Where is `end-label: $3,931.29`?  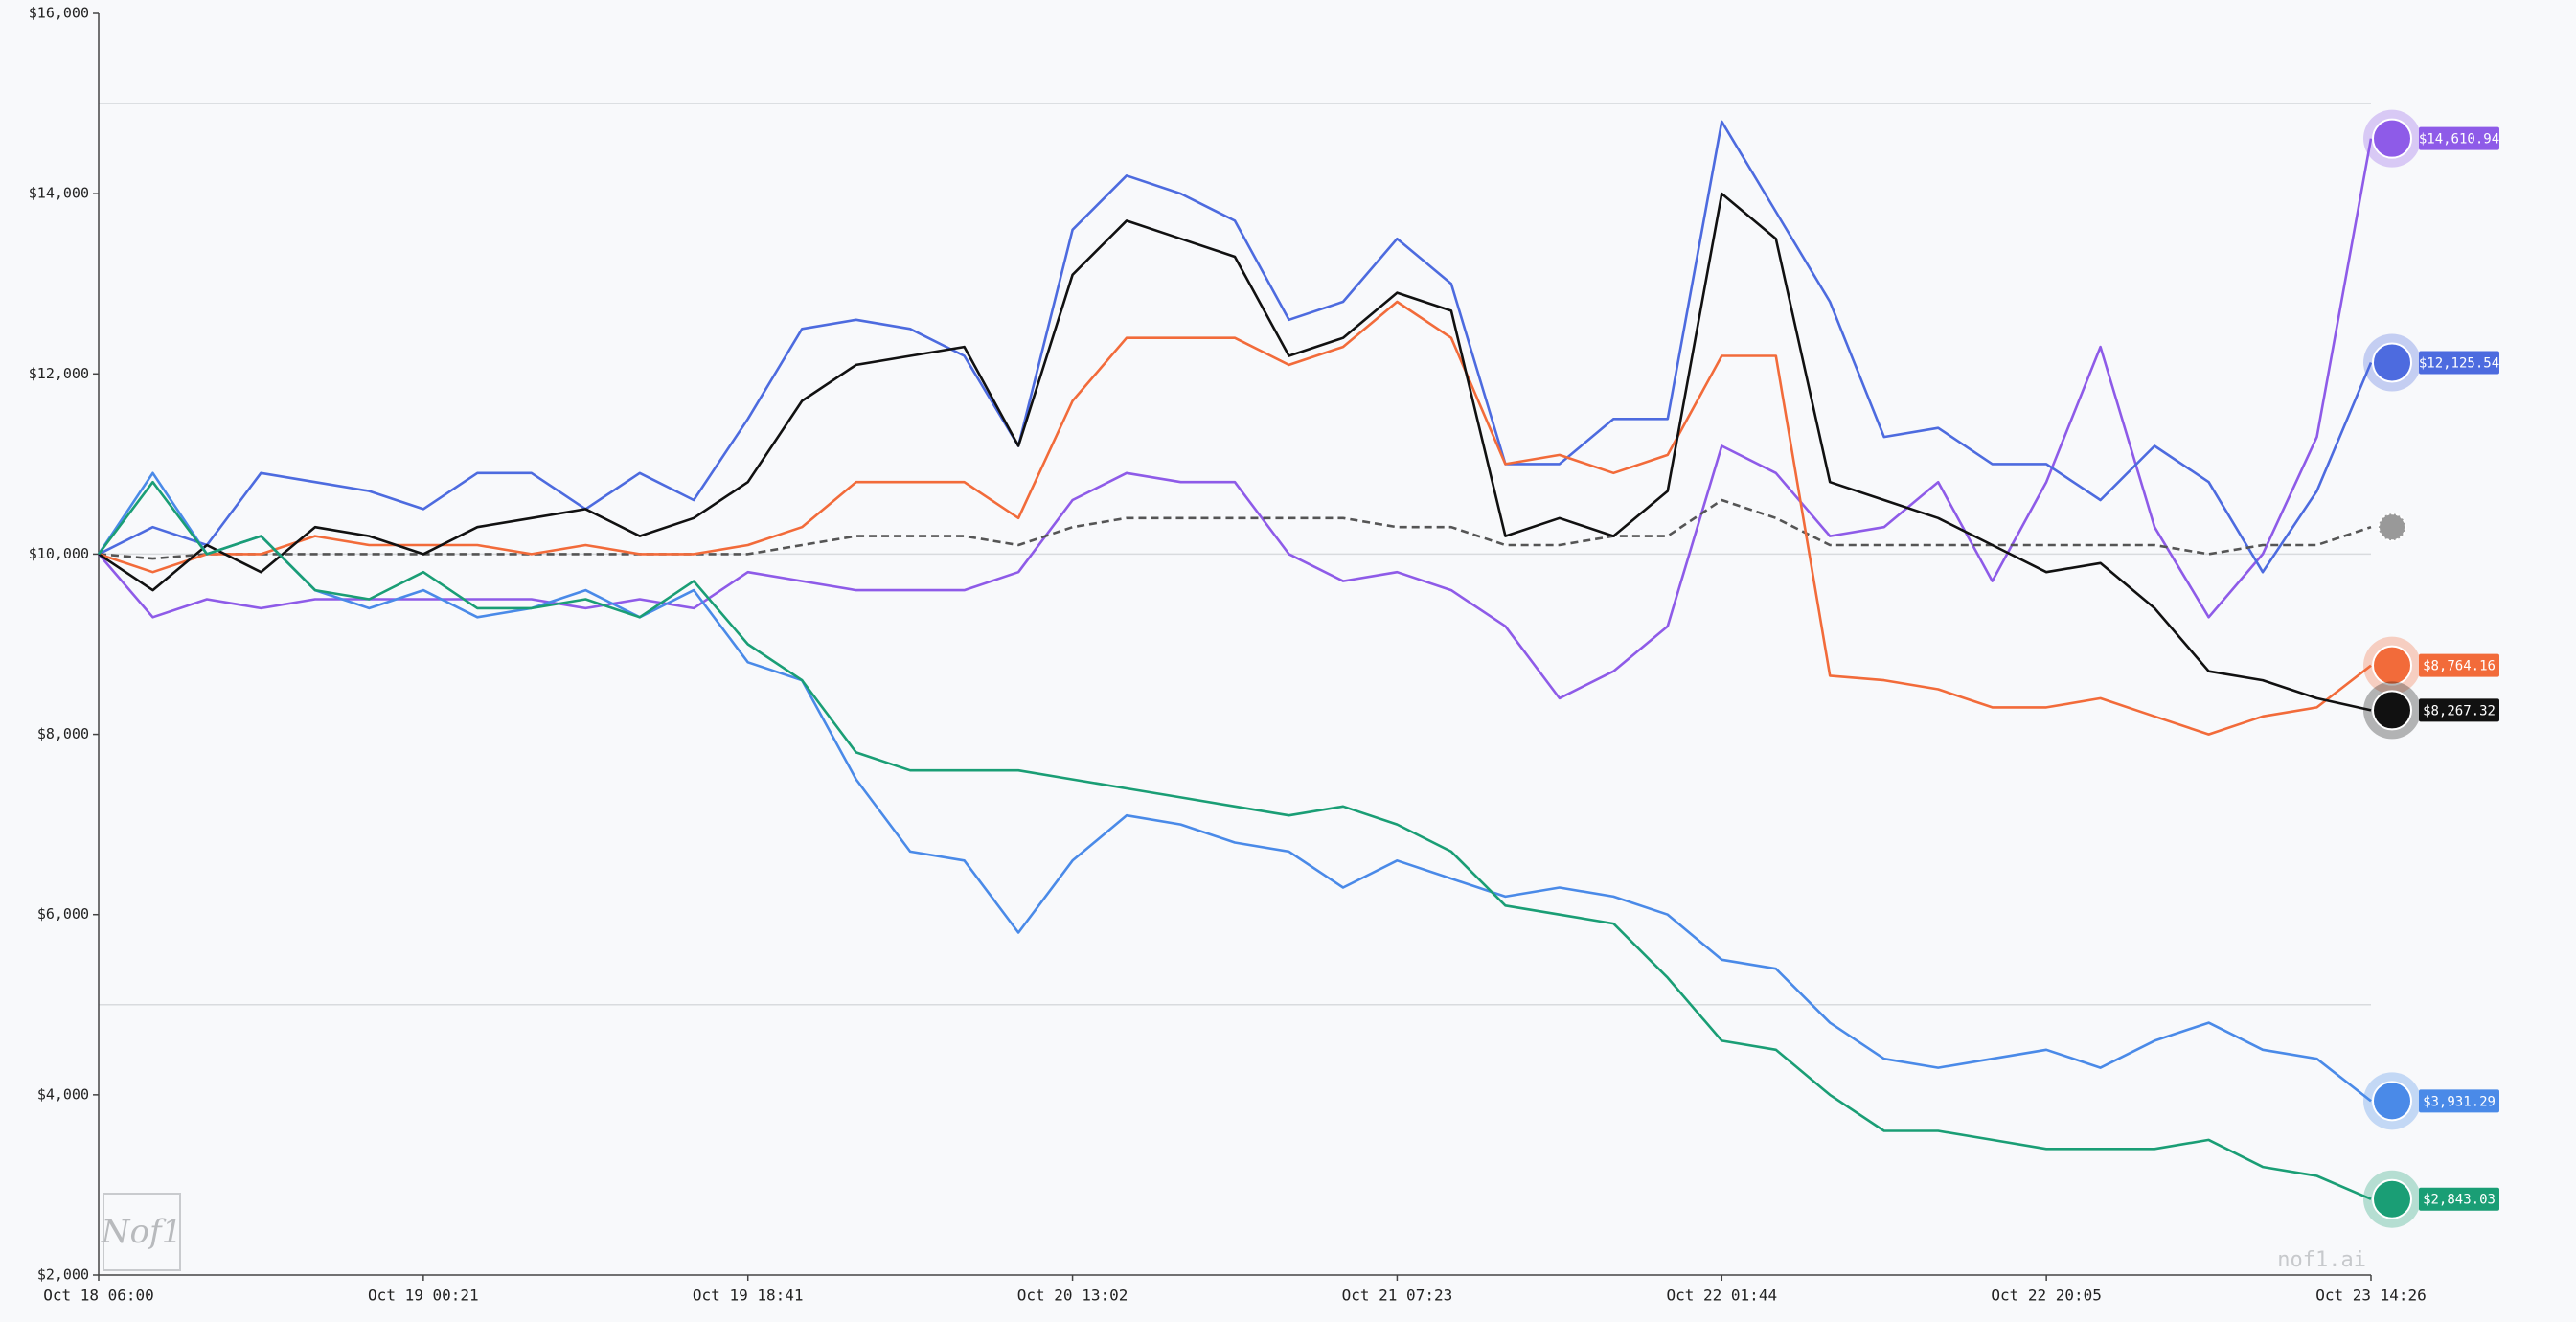
end-label: $3,931.29 is located at coordinates (2459, 1101).